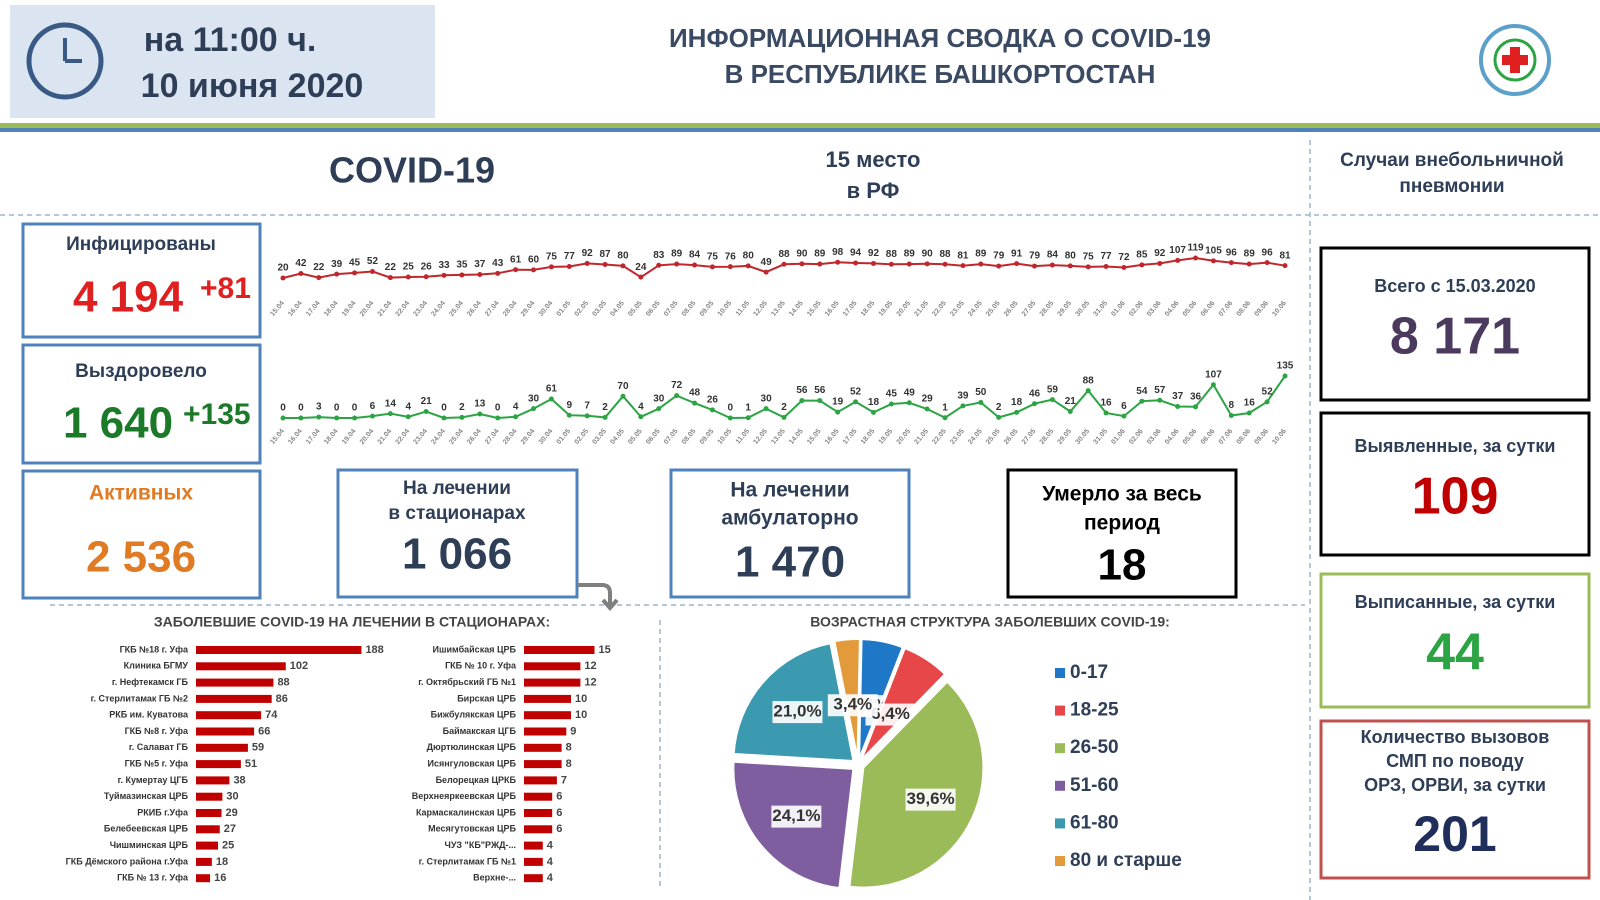  What do you see at coordinates (299, 666) in the screenshot?
I see `data-label: 102` at bounding box center [299, 666].